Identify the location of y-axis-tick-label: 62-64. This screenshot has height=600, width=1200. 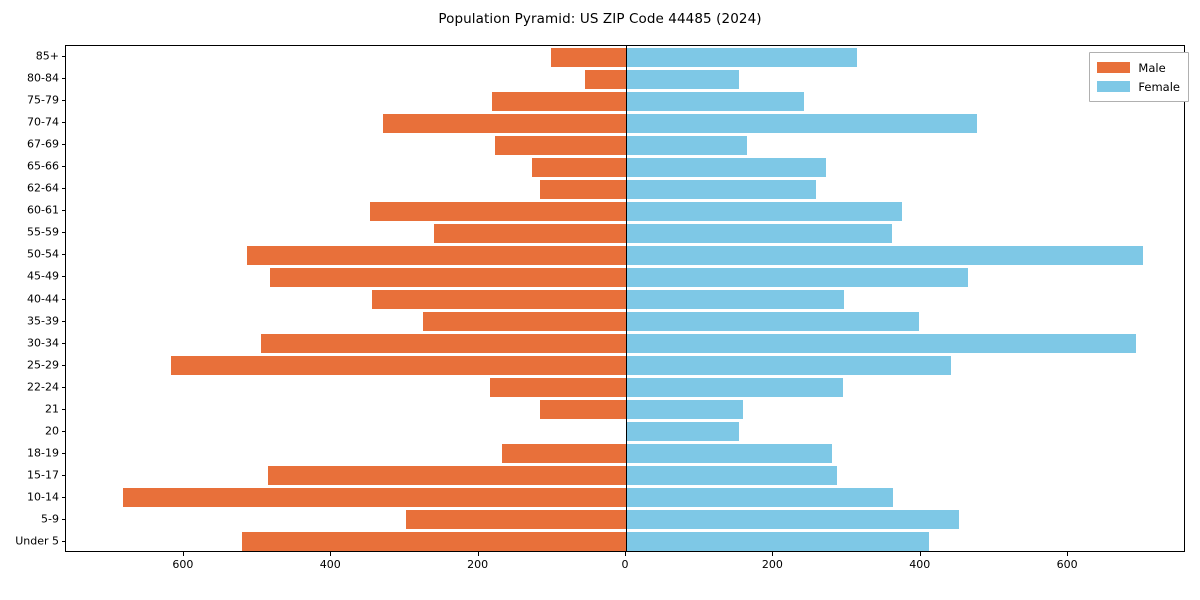
(43, 188).